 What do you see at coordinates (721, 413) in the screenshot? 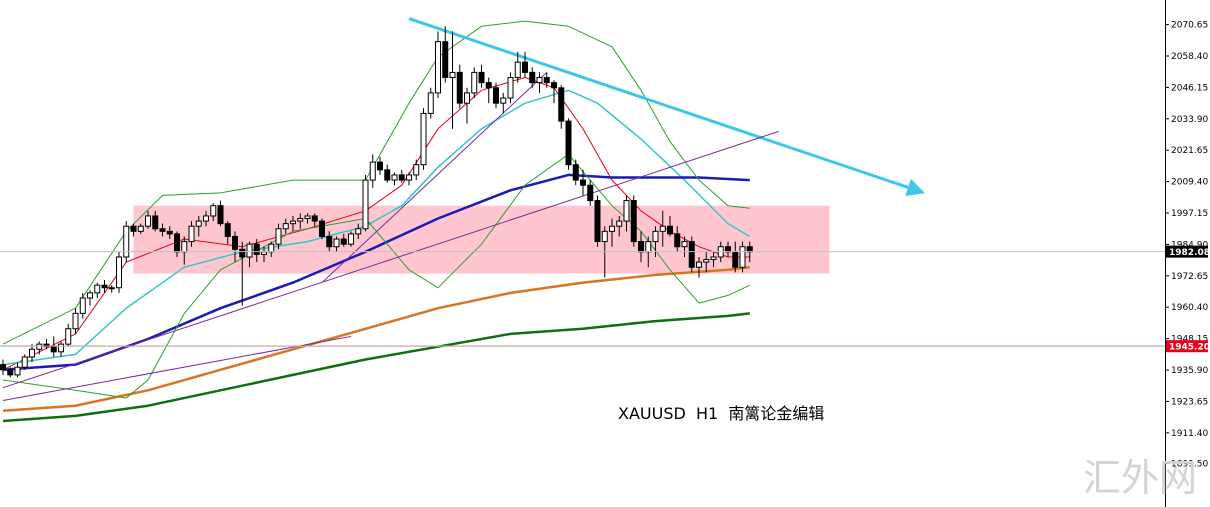
I see `chart-caption: XAUUSD H1 南篱论金编辑` at bounding box center [721, 413].